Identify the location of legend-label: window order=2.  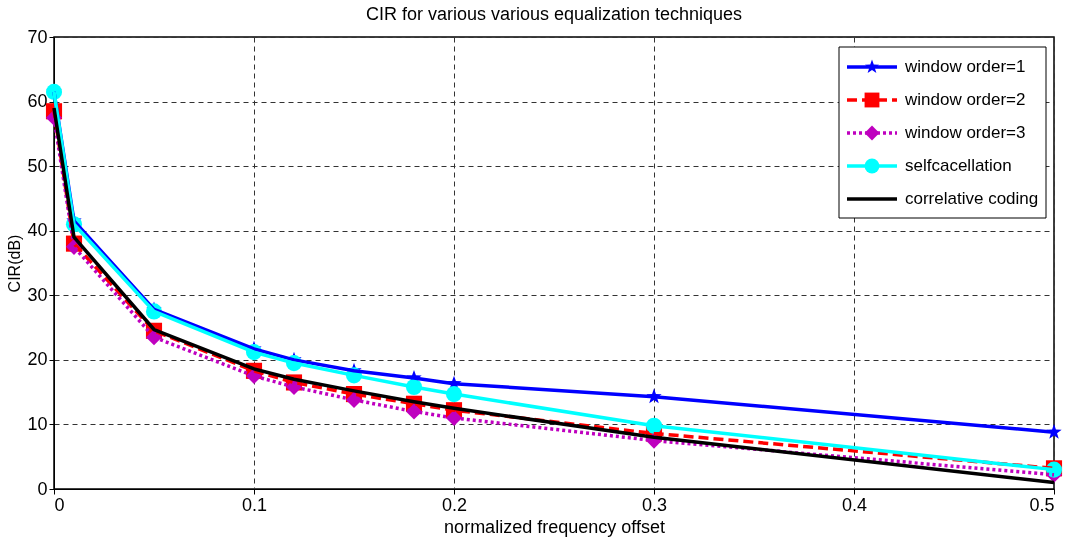
(965, 99).